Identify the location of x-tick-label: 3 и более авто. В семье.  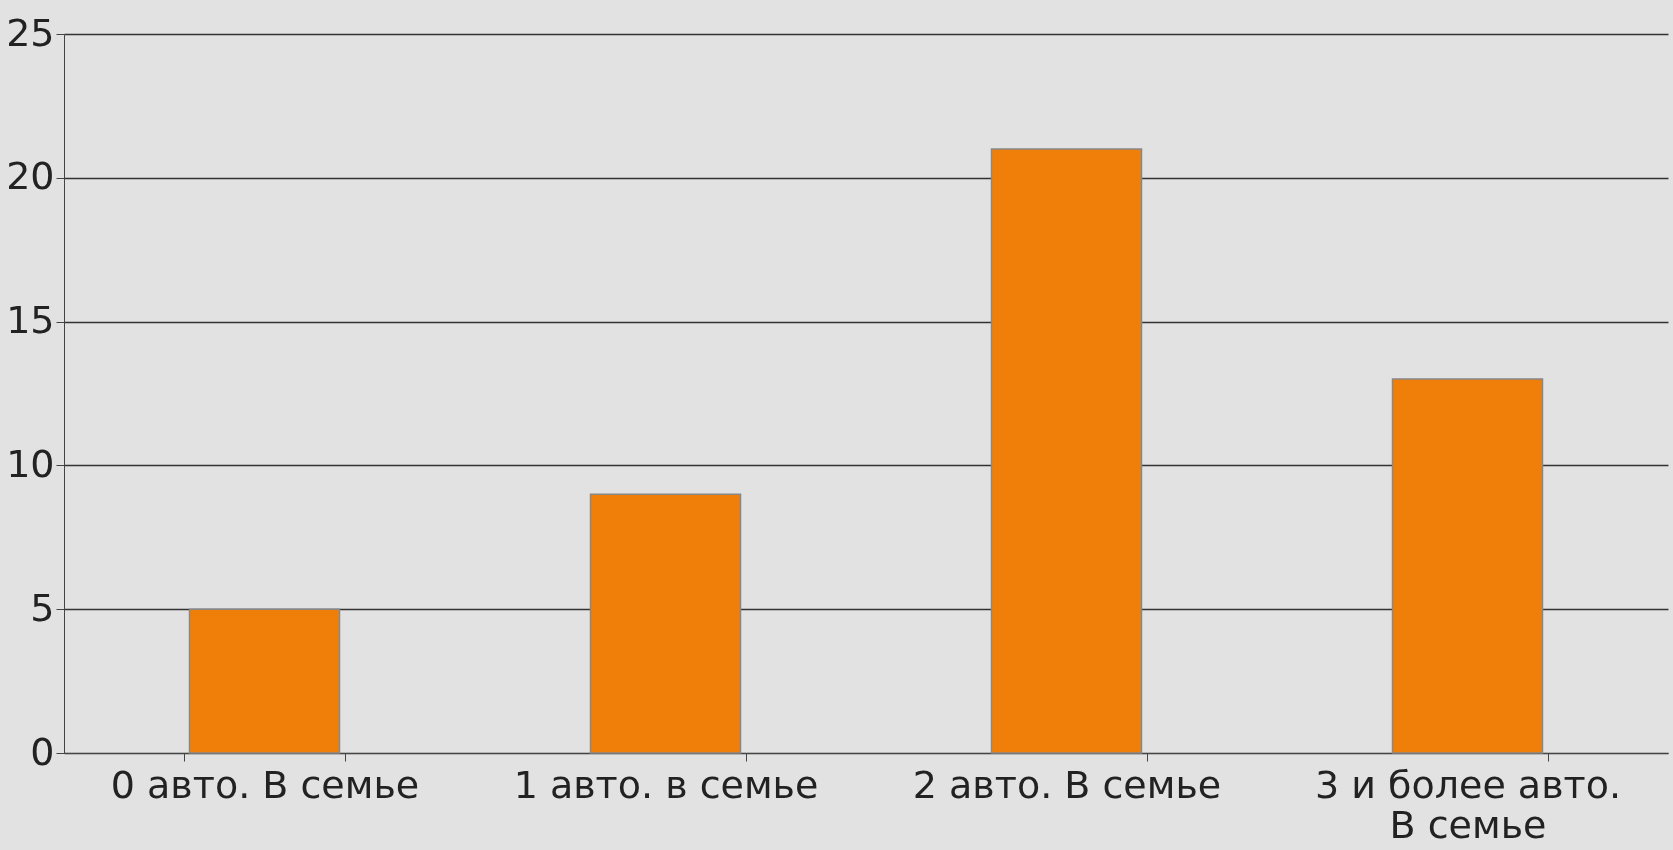
(1468, 804).